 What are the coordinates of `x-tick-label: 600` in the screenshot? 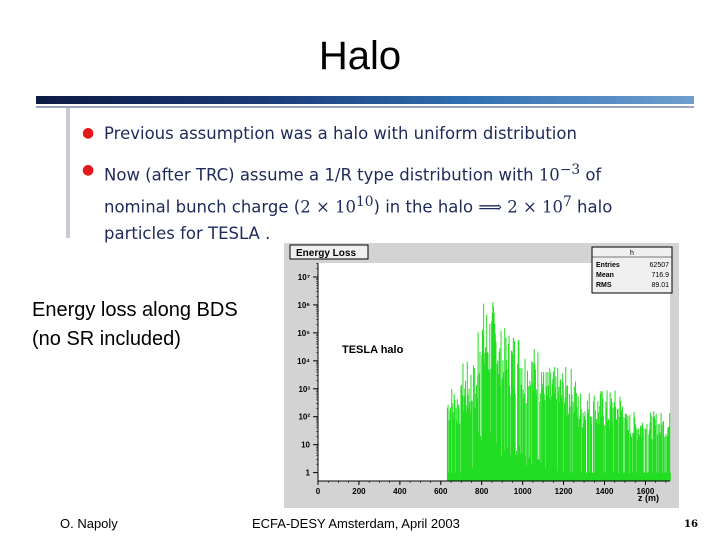 It's located at (441, 491).